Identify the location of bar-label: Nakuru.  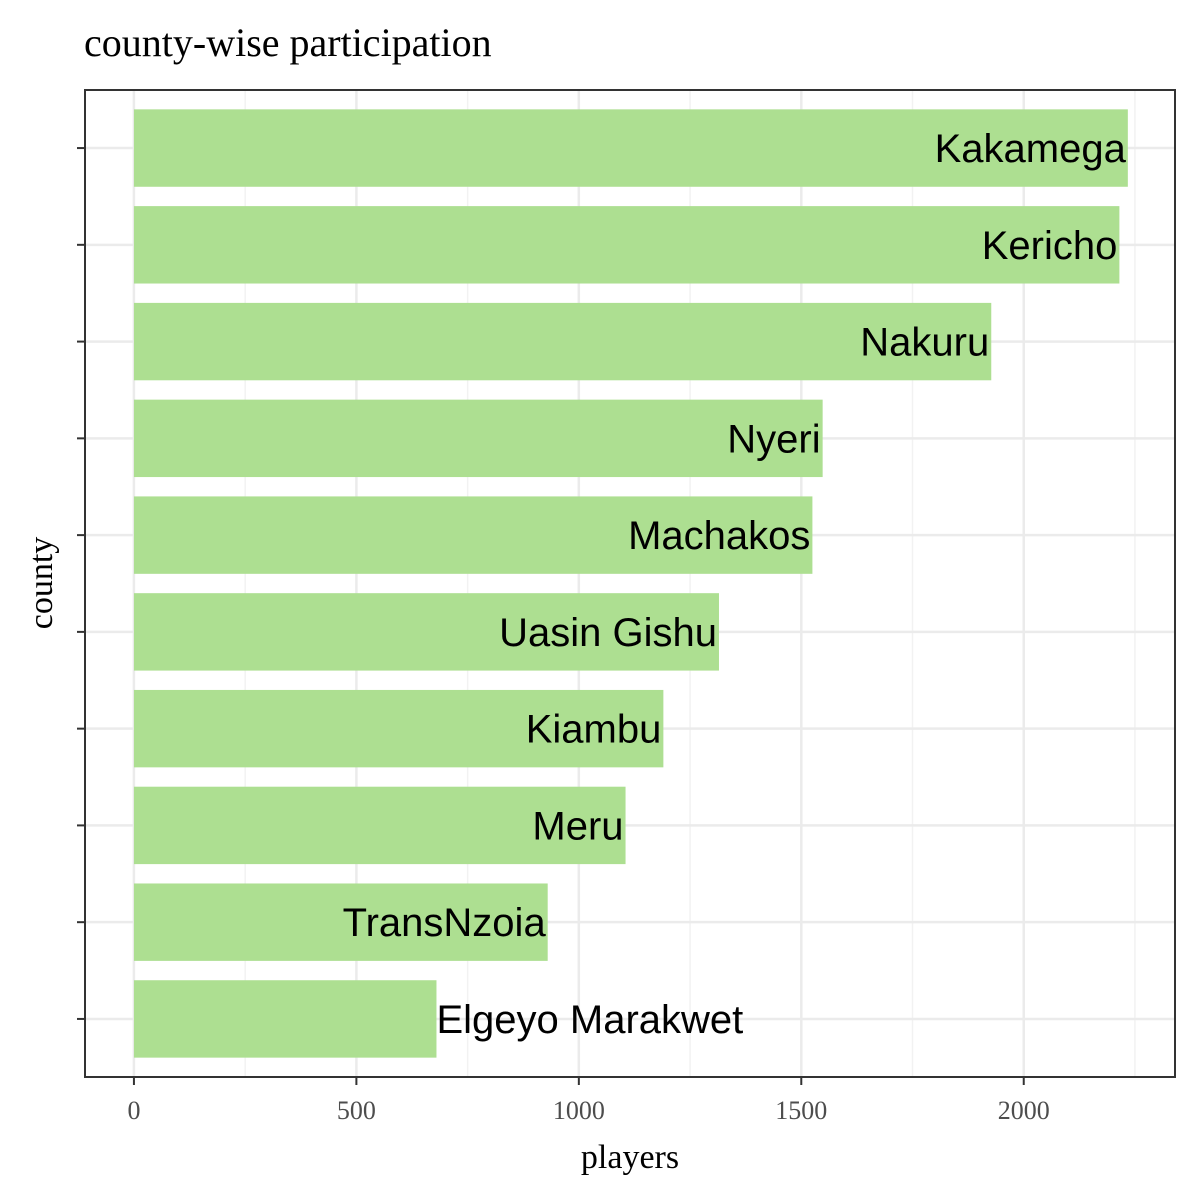
(924, 343).